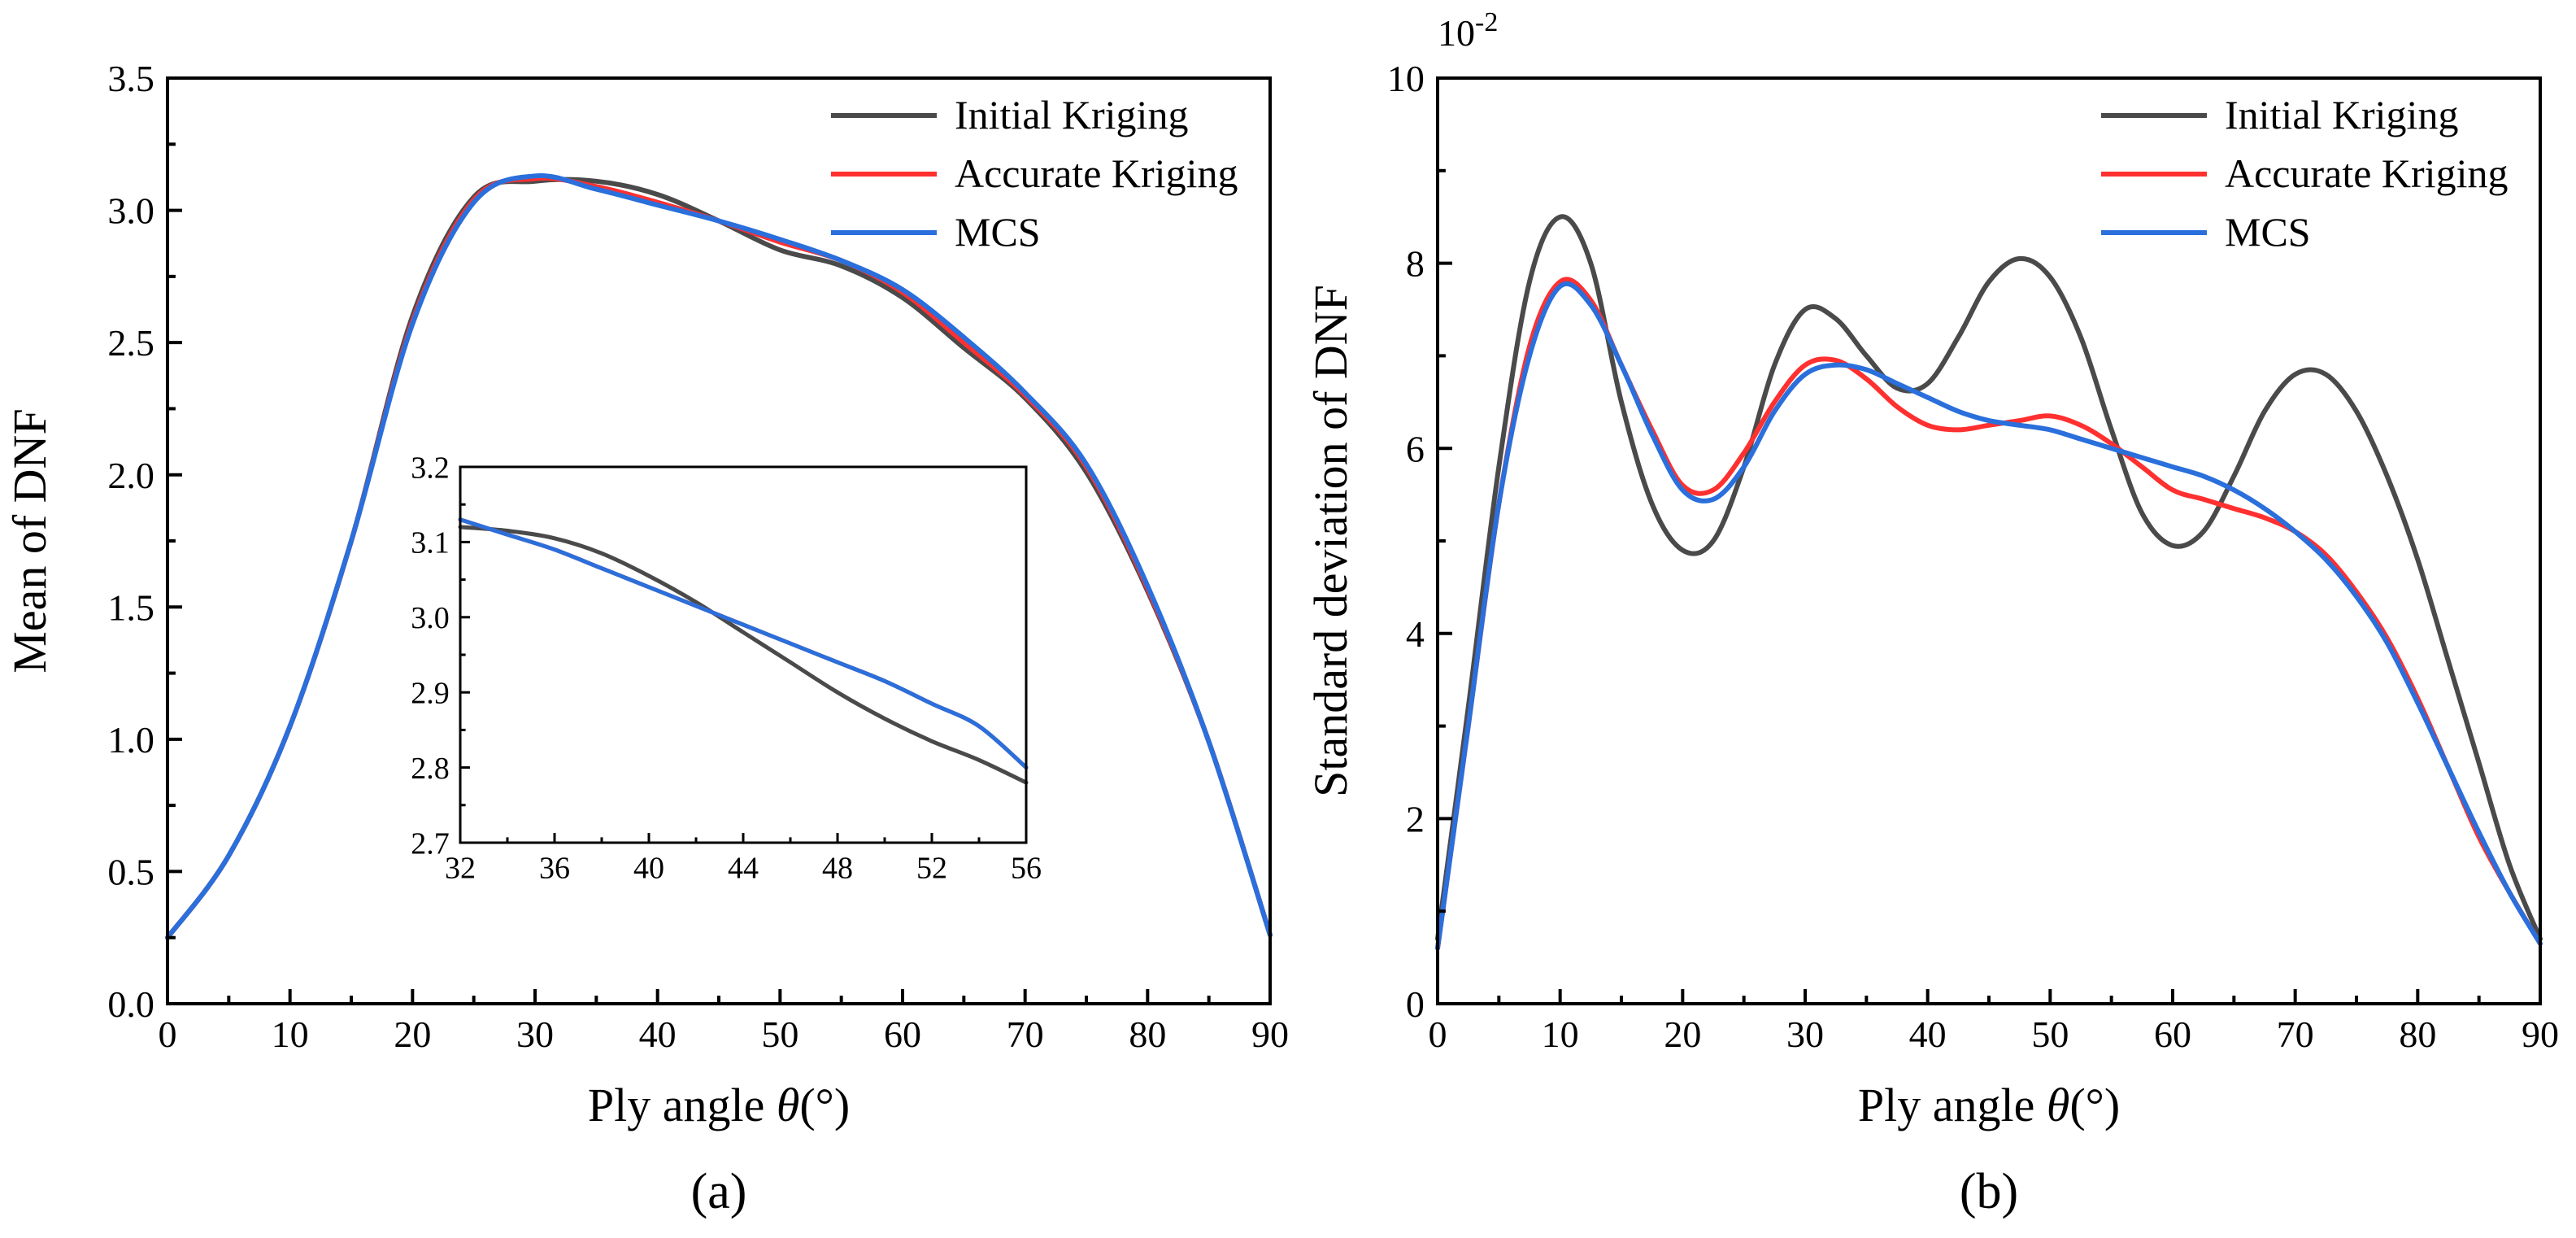  What do you see at coordinates (1026, 869) in the screenshot?
I see `chart-a-inset-x-tick-label: 56` at bounding box center [1026, 869].